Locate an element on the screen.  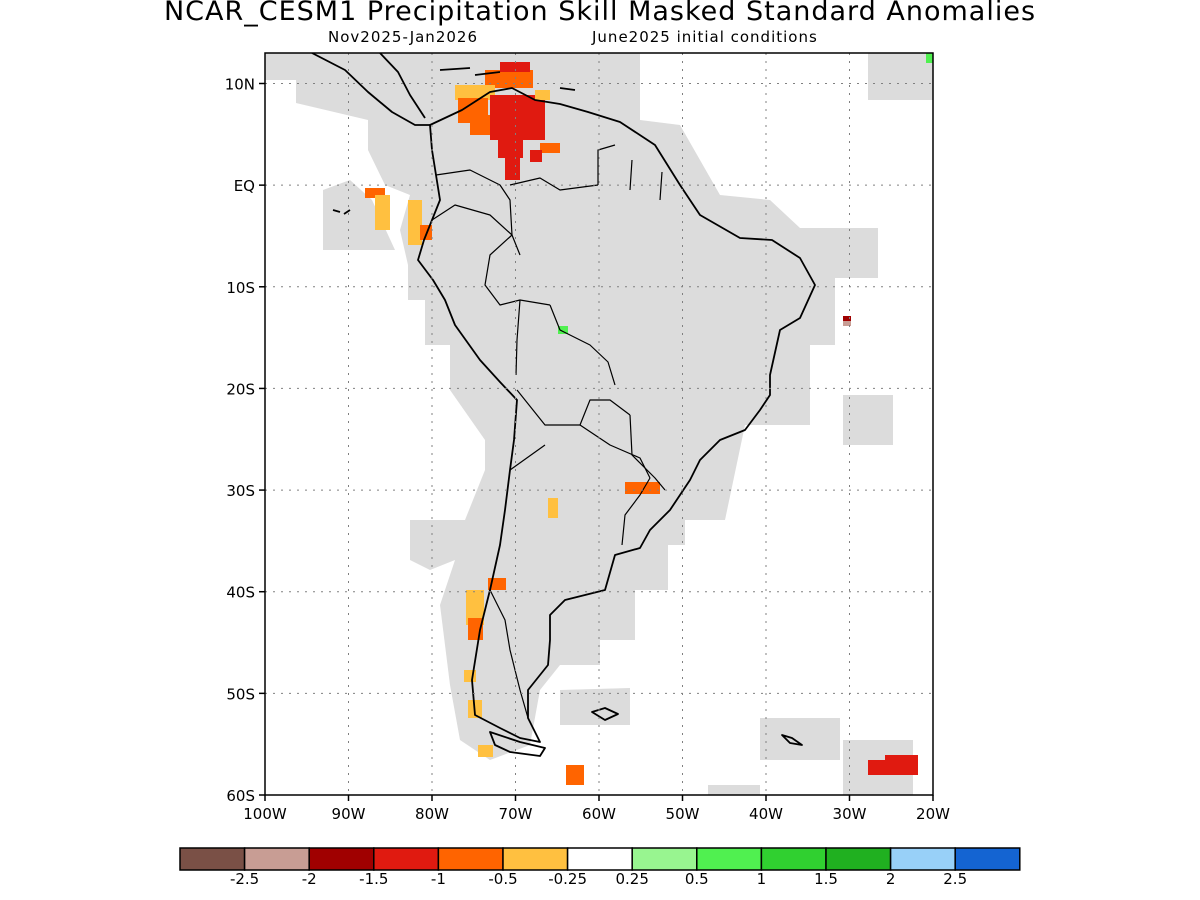
lon-tick-label: 20W is located at coordinates (933, 814).